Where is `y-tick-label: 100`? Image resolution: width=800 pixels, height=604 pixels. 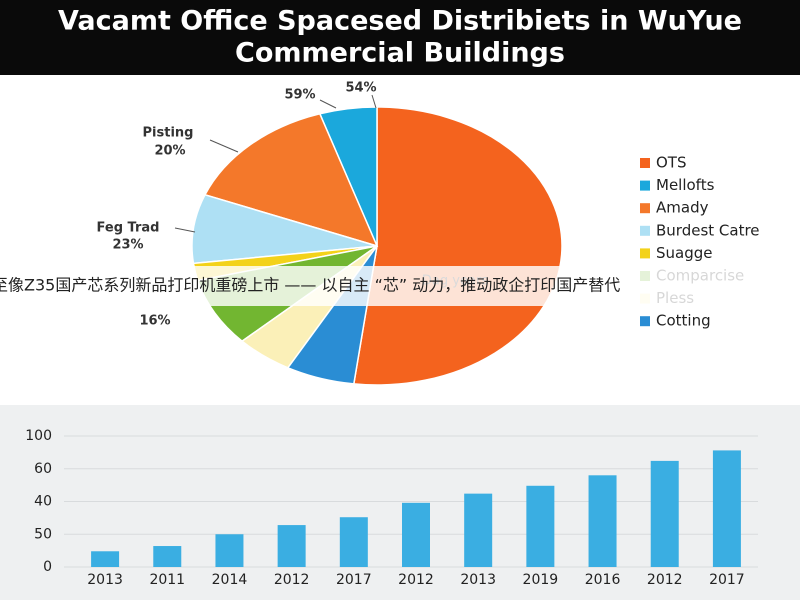
y-tick-label: 100 is located at coordinates (38, 436).